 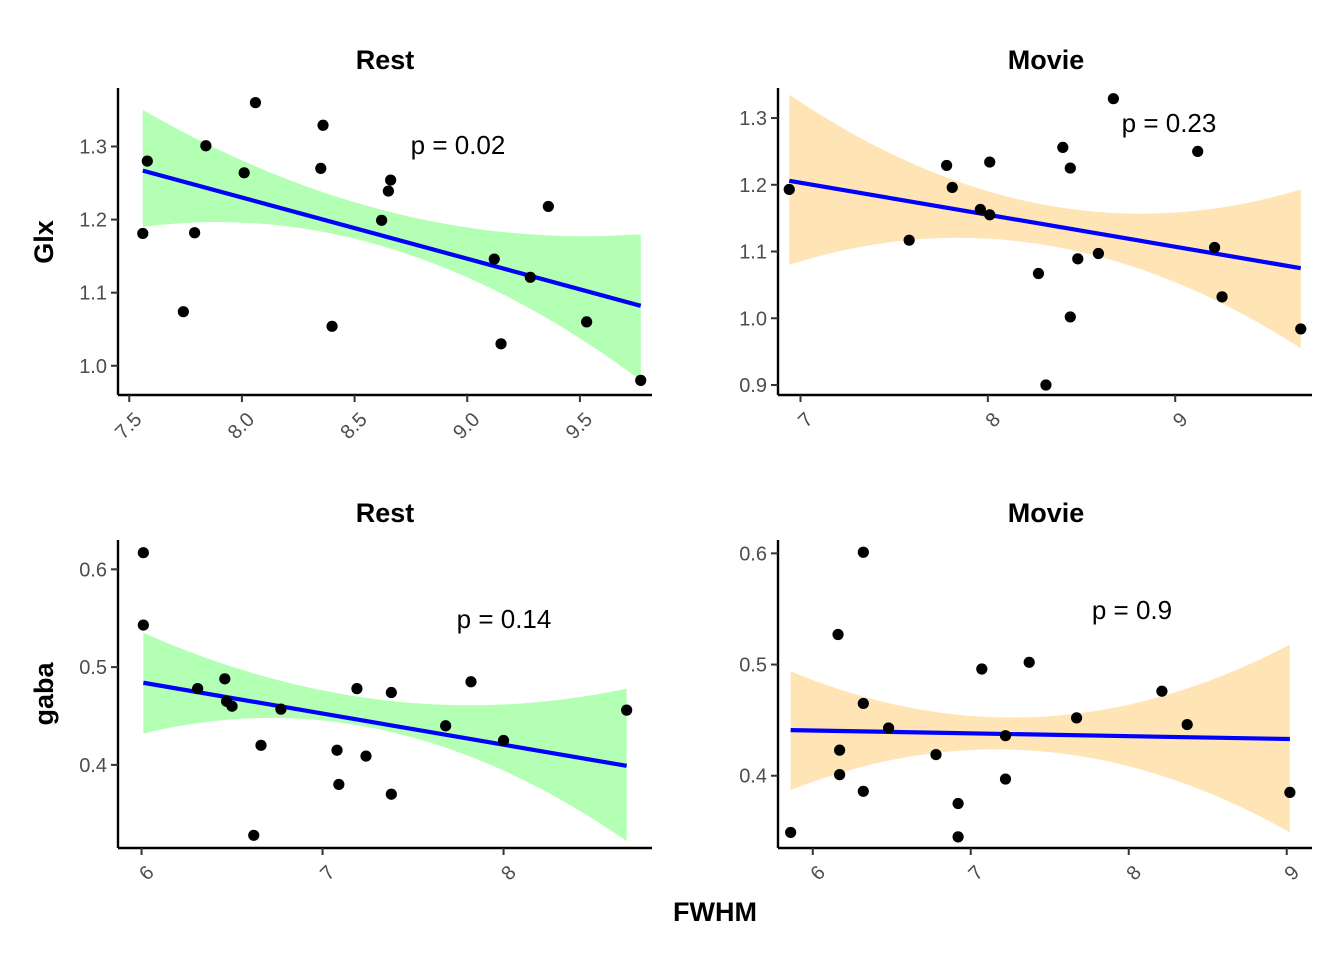 I want to click on x-axis-label: FWHM, so click(x=715, y=912).